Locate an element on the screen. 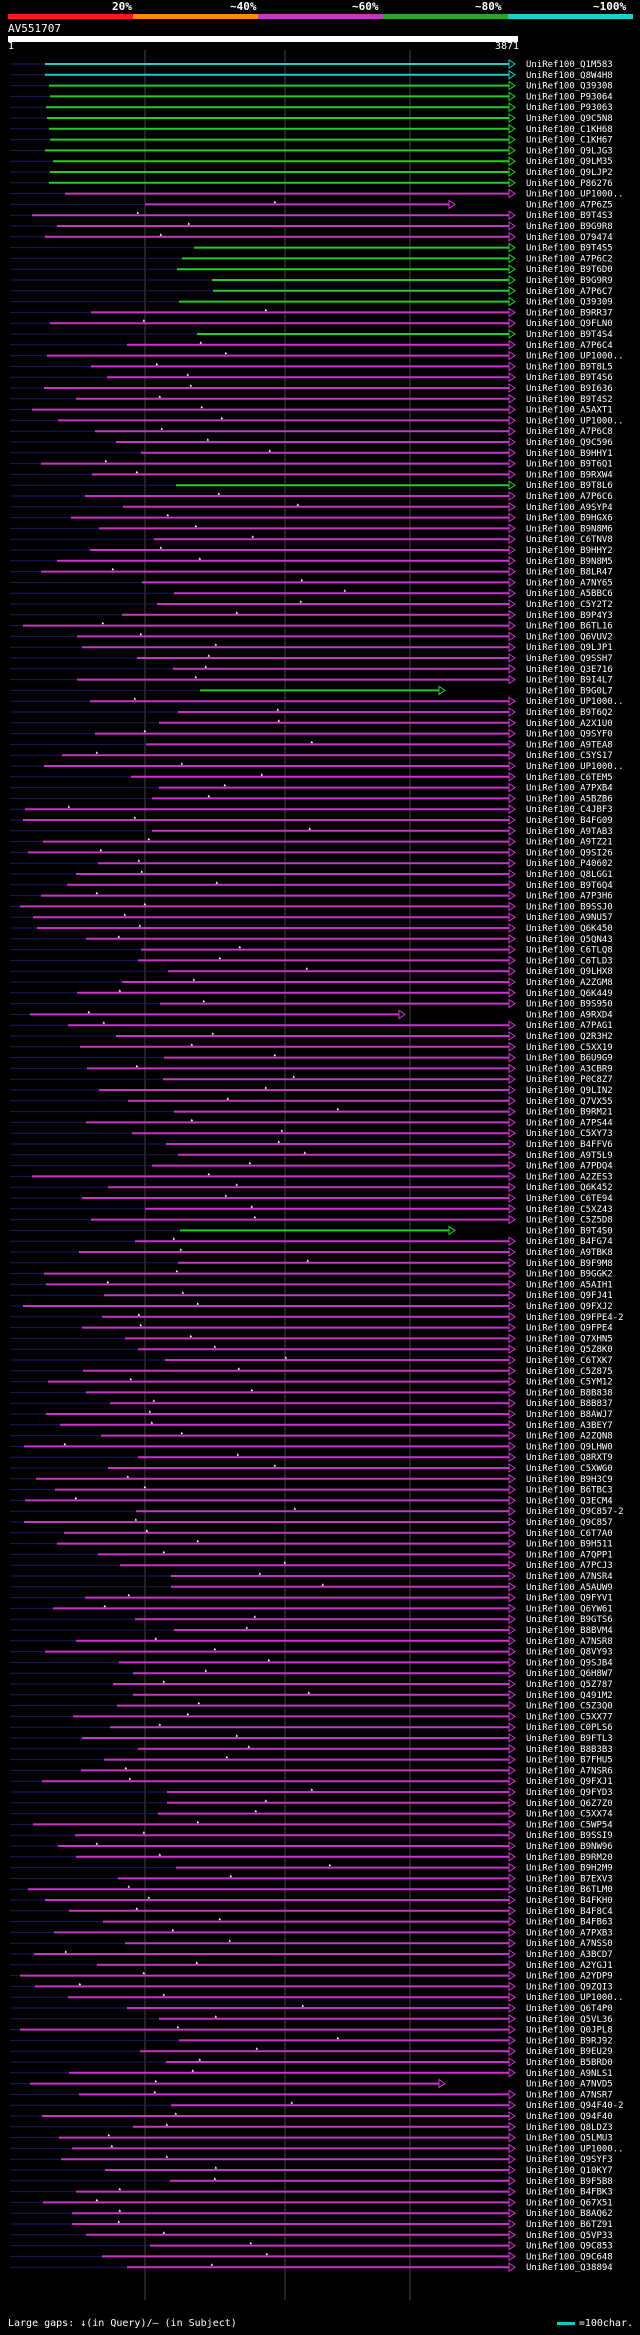 The image size is (640, 2335). hit-label: UniRef100_Q9FLN0 is located at coordinates (569, 324).